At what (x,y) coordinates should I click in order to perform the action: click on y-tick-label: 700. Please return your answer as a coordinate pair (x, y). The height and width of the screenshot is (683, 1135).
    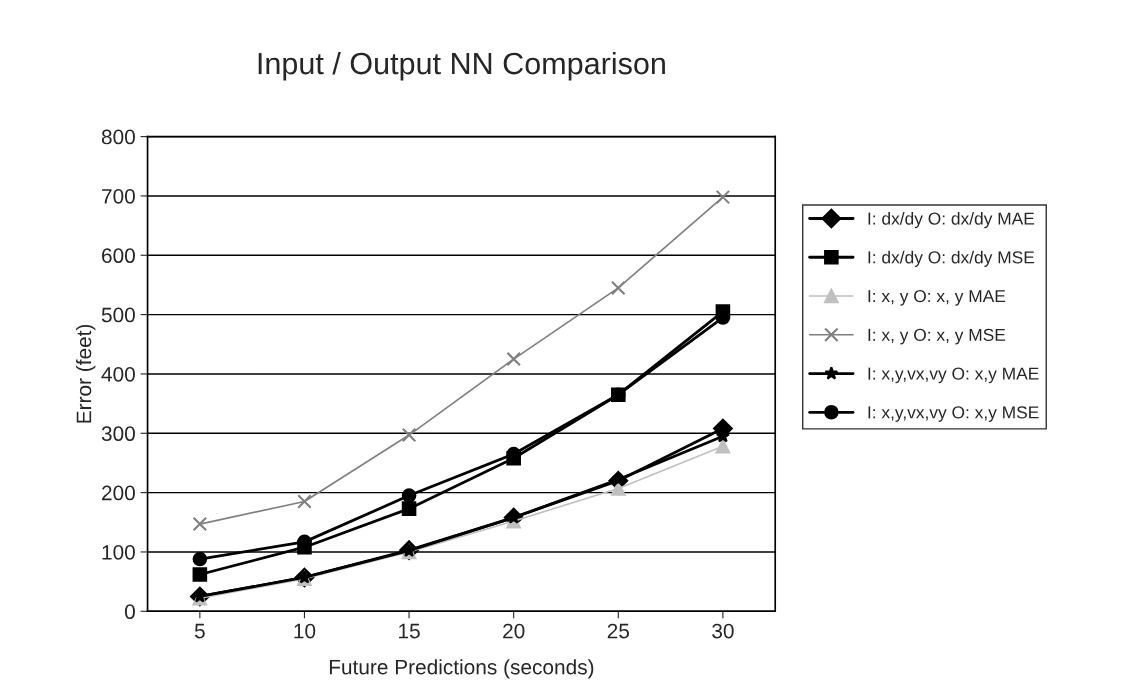
    Looking at the image, I should click on (118, 196).